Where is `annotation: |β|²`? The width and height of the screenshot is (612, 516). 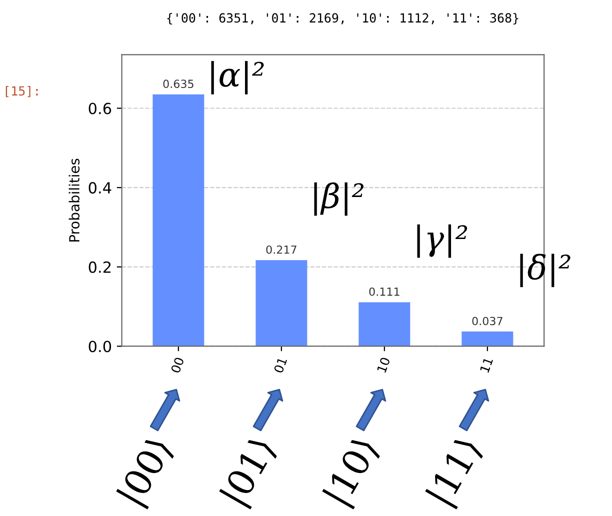 annotation: |β|² is located at coordinates (339, 199).